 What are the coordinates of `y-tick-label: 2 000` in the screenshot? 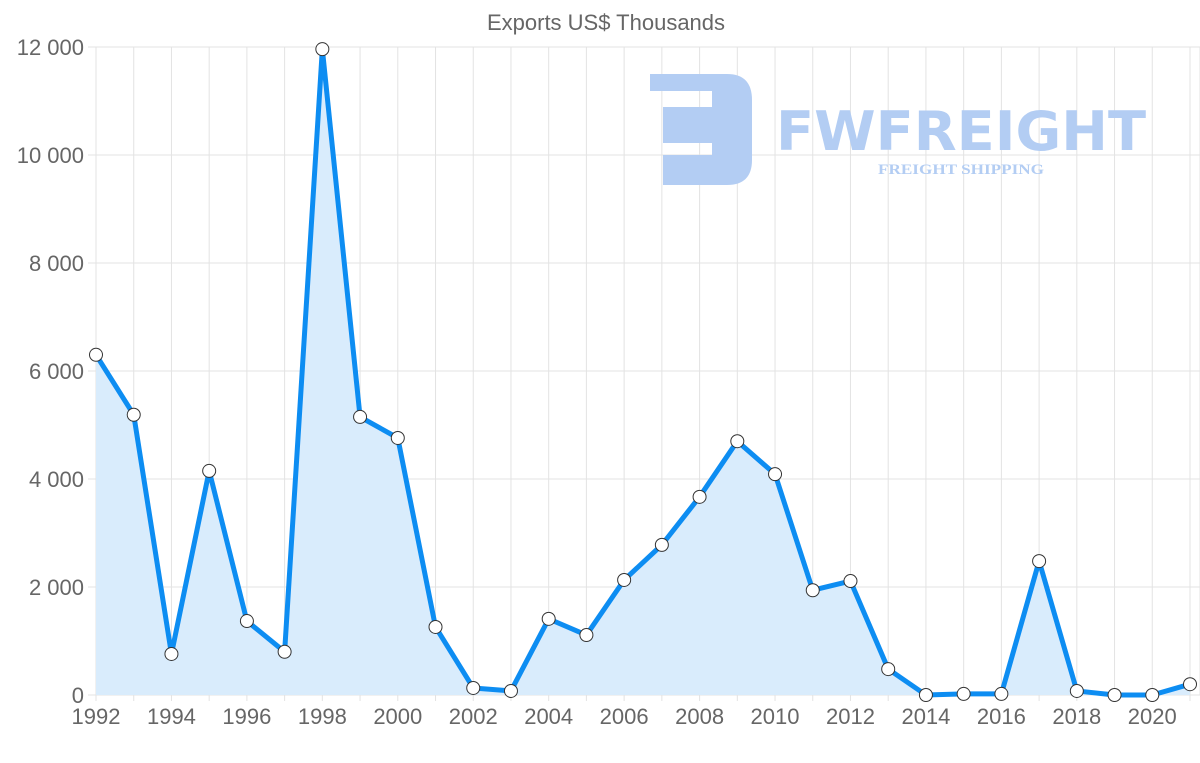 It's located at (56, 587).